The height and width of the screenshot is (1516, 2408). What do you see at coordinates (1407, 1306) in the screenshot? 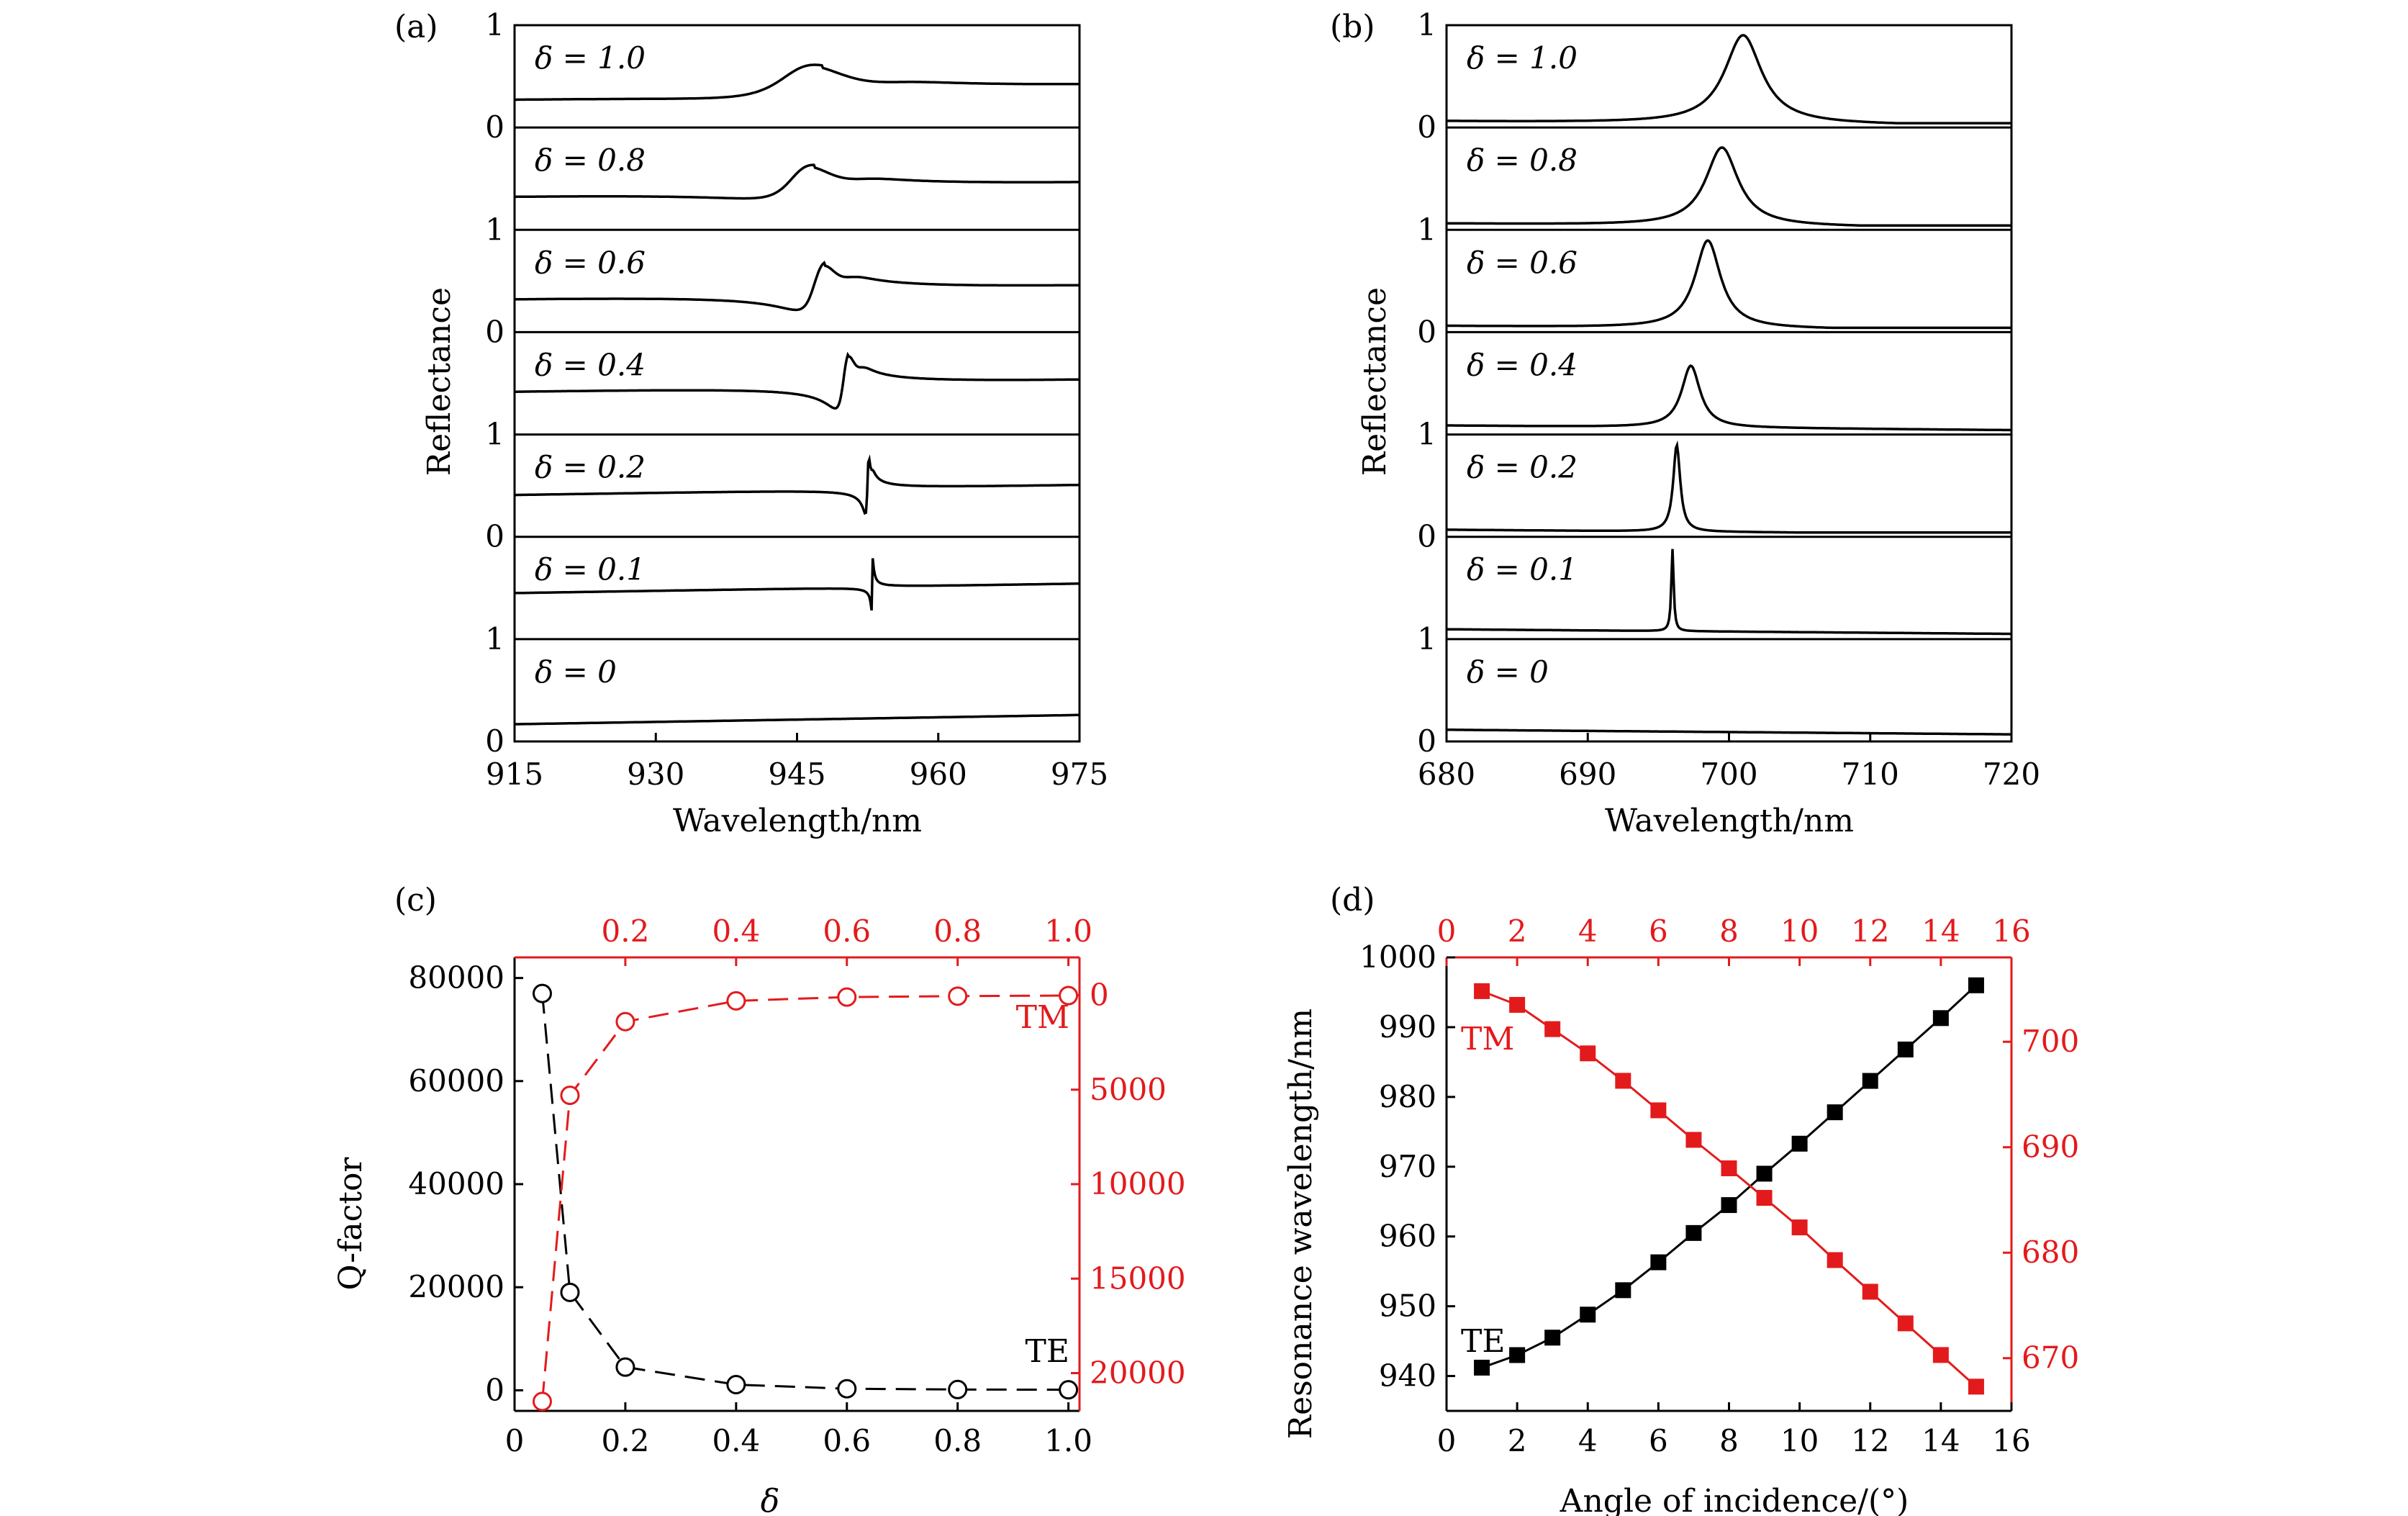
I see `panel-d-y-tick-label: 950` at bounding box center [1407, 1306].